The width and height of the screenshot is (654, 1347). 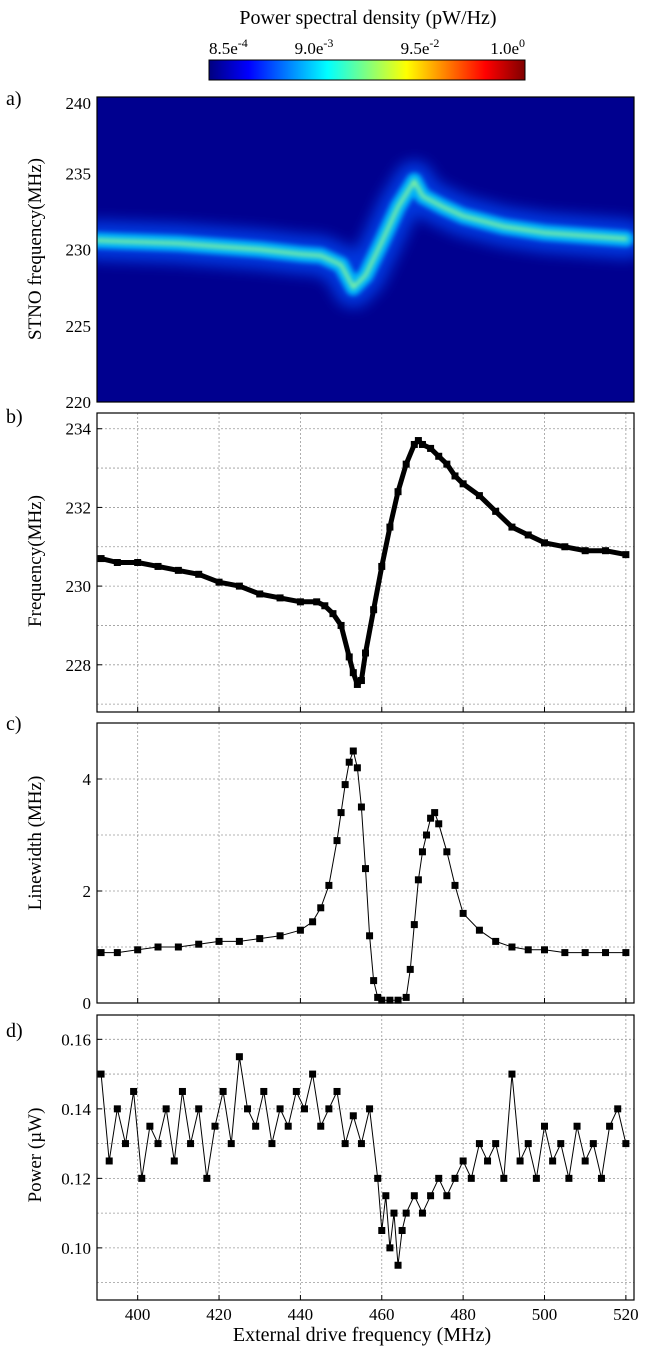 I want to click on x-tick-label: 420, so click(x=219, y=1314).